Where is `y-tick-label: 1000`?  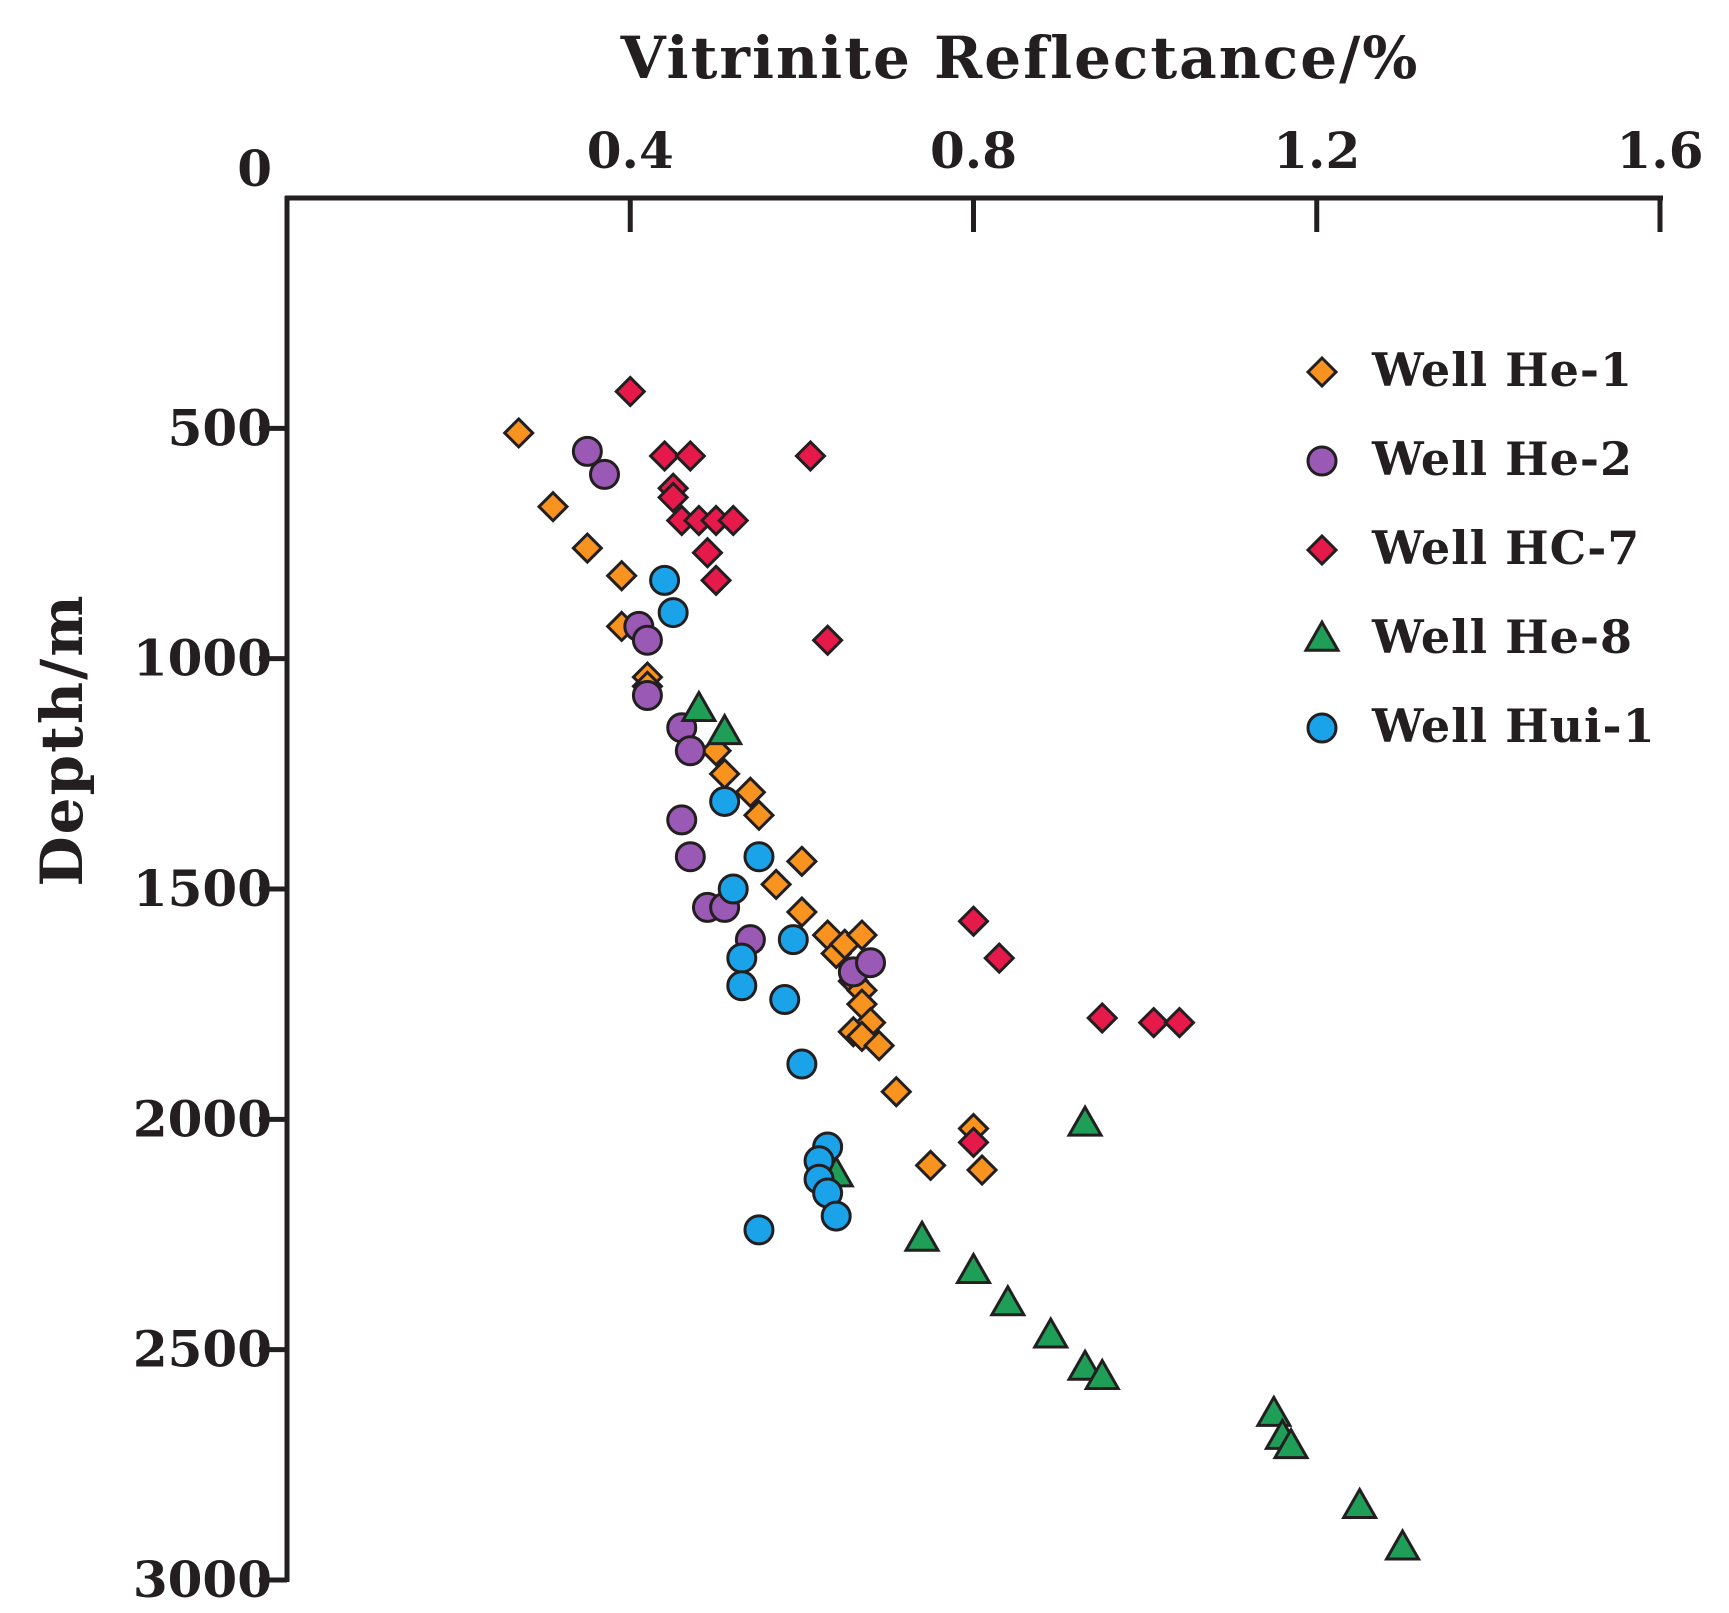 y-tick-label: 1000 is located at coordinates (202, 658).